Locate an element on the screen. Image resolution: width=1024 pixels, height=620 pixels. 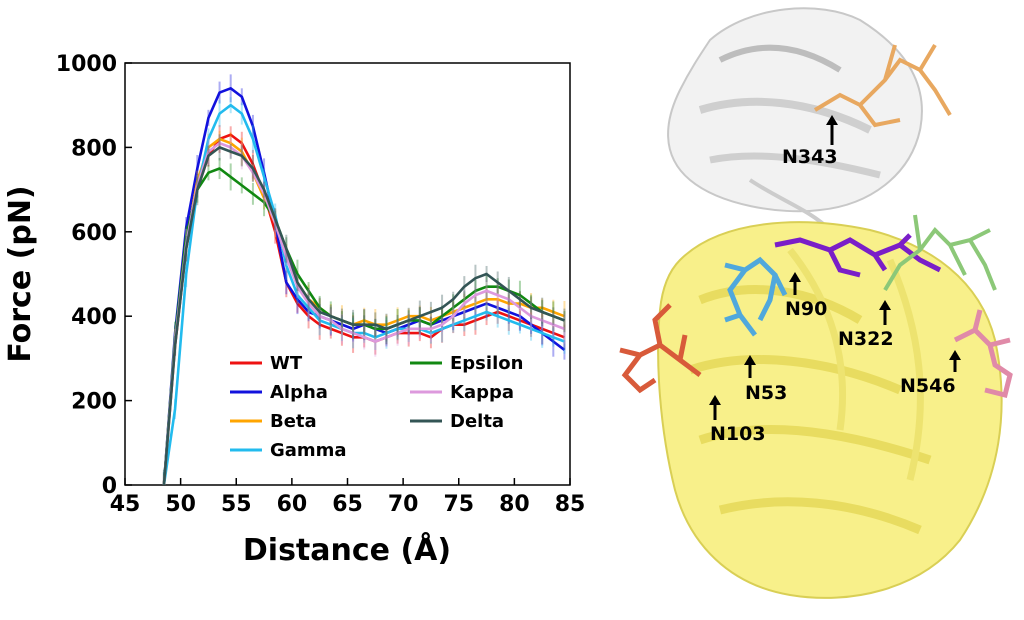
y-tick-label: 800 is located at coordinates (94, 148).